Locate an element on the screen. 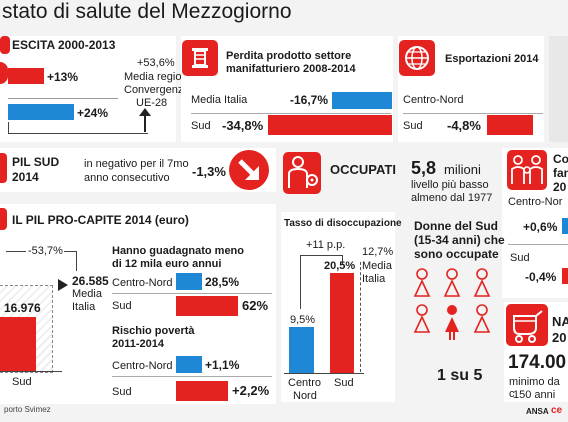  dis-sud-value: 20,5% is located at coordinates (340, 266).